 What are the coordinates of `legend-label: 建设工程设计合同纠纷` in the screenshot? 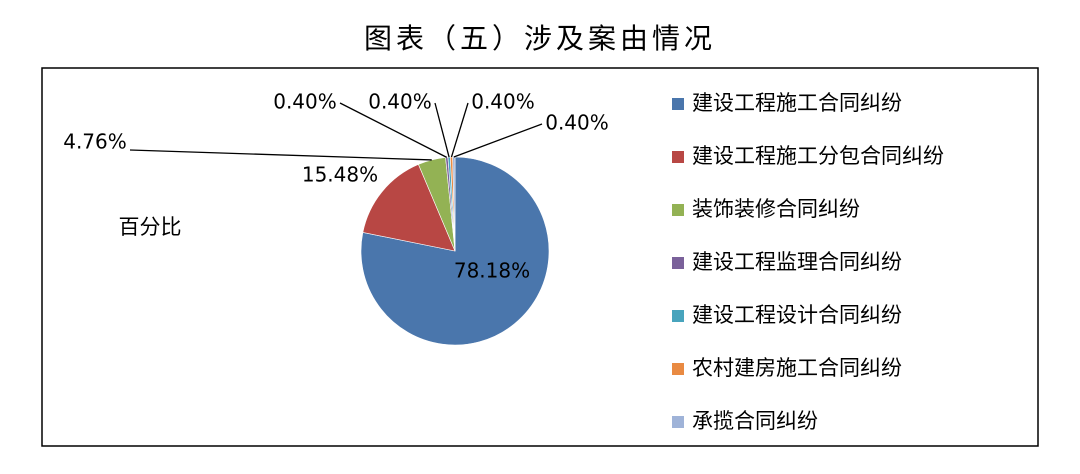 It's located at (797, 315).